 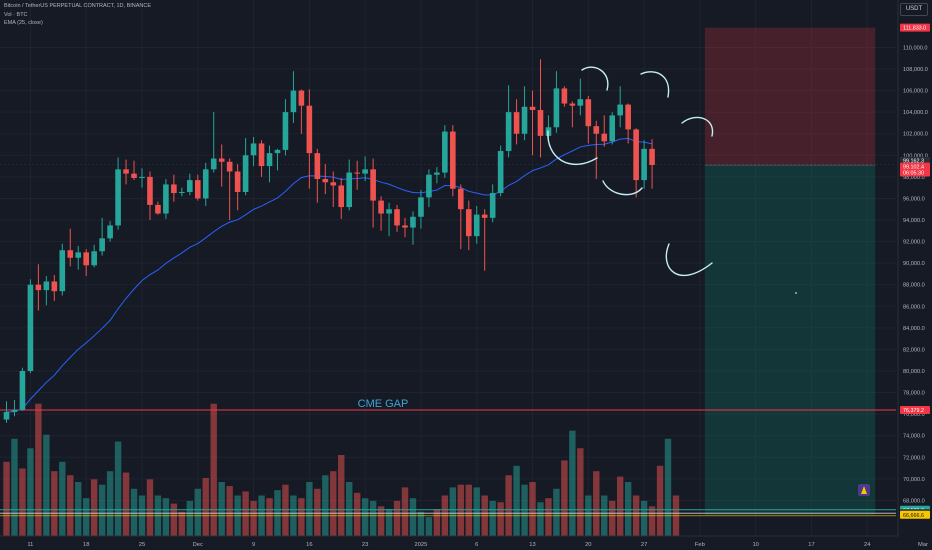 I want to click on price-tick-label: 86,000.0, so click(x=914, y=307).